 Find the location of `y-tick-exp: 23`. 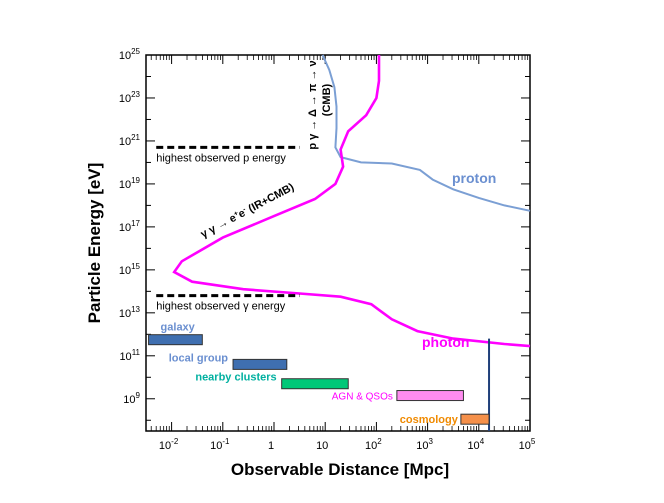

y-tick-exp: 23 is located at coordinates (135, 94).